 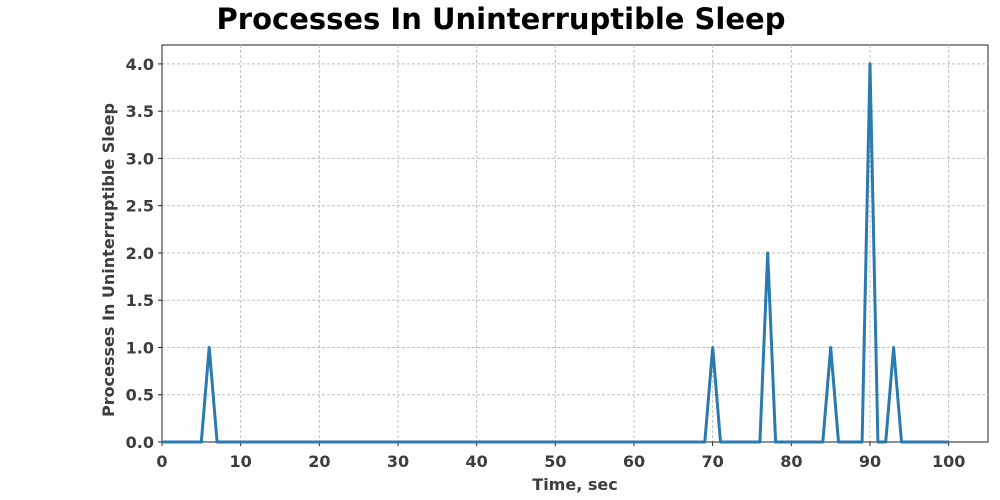 I want to click on x-tick-label: 10, so click(x=241, y=461).